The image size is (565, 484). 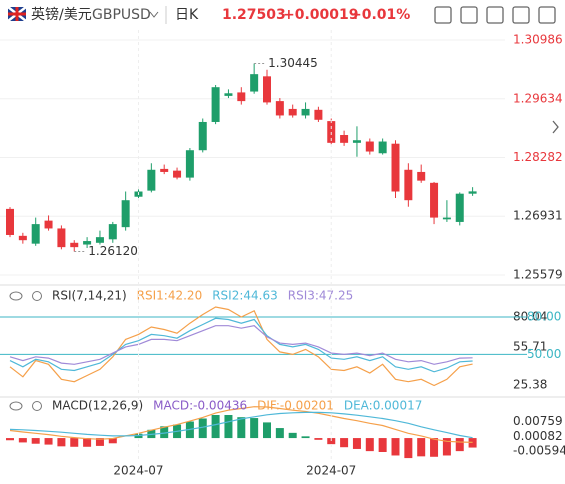 I want to click on side-toggle, so click(x=555, y=127).